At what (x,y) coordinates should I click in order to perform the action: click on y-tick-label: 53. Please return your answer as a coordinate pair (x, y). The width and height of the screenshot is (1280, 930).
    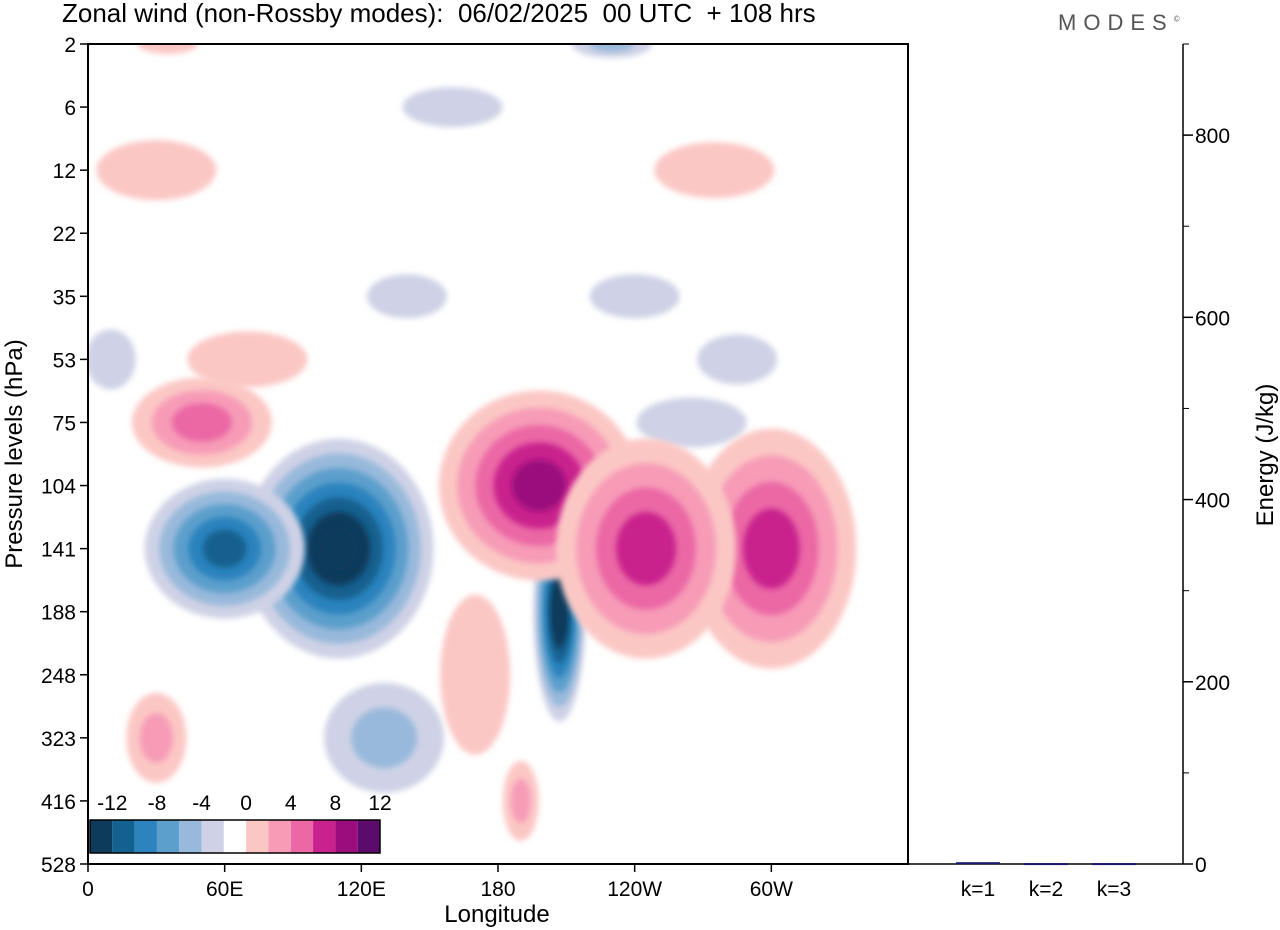
    Looking at the image, I should click on (64, 360).